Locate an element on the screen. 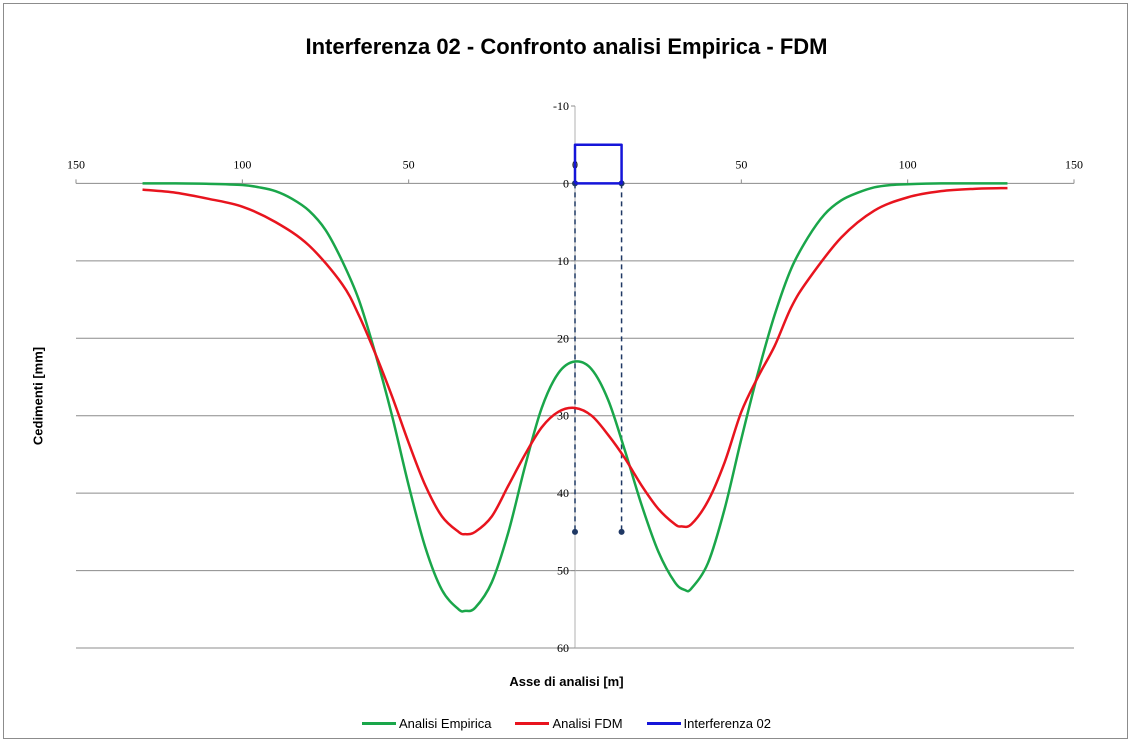 Image resolution: width=1133 pixels, height=743 pixels. y-tick-label-3: 20 is located at coordinates (563, 338).